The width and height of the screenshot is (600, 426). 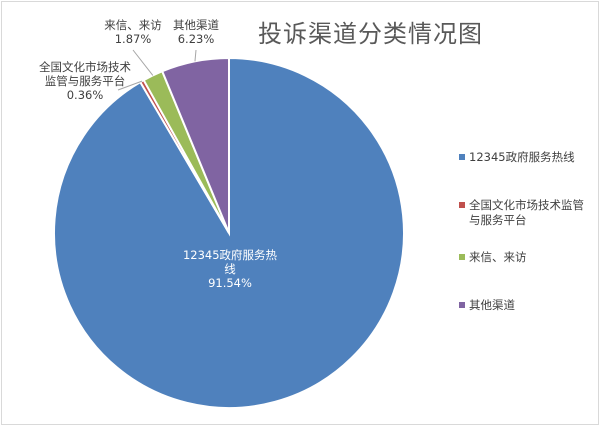 I want to click on data-label-line: 来信、来访, so click(x=133, y=25).